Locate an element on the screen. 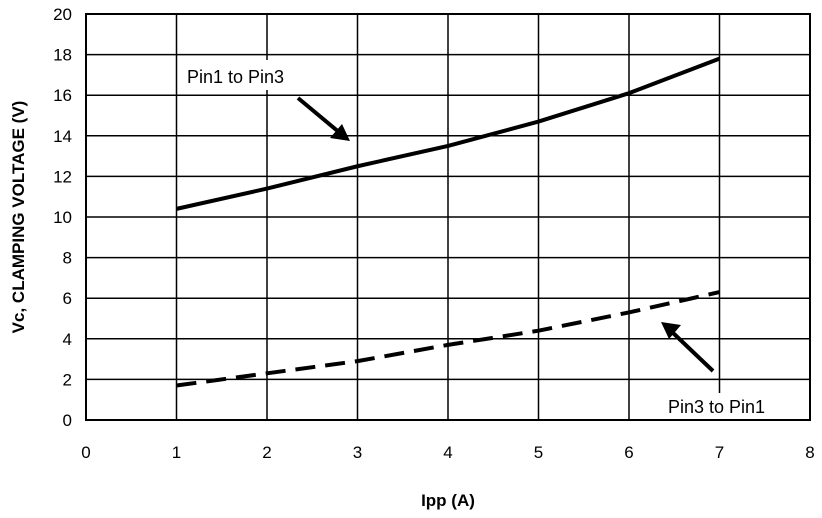  annotation-pin3-to-pin1: Pin3 to Pin1 is located at coordinates (716, 407).